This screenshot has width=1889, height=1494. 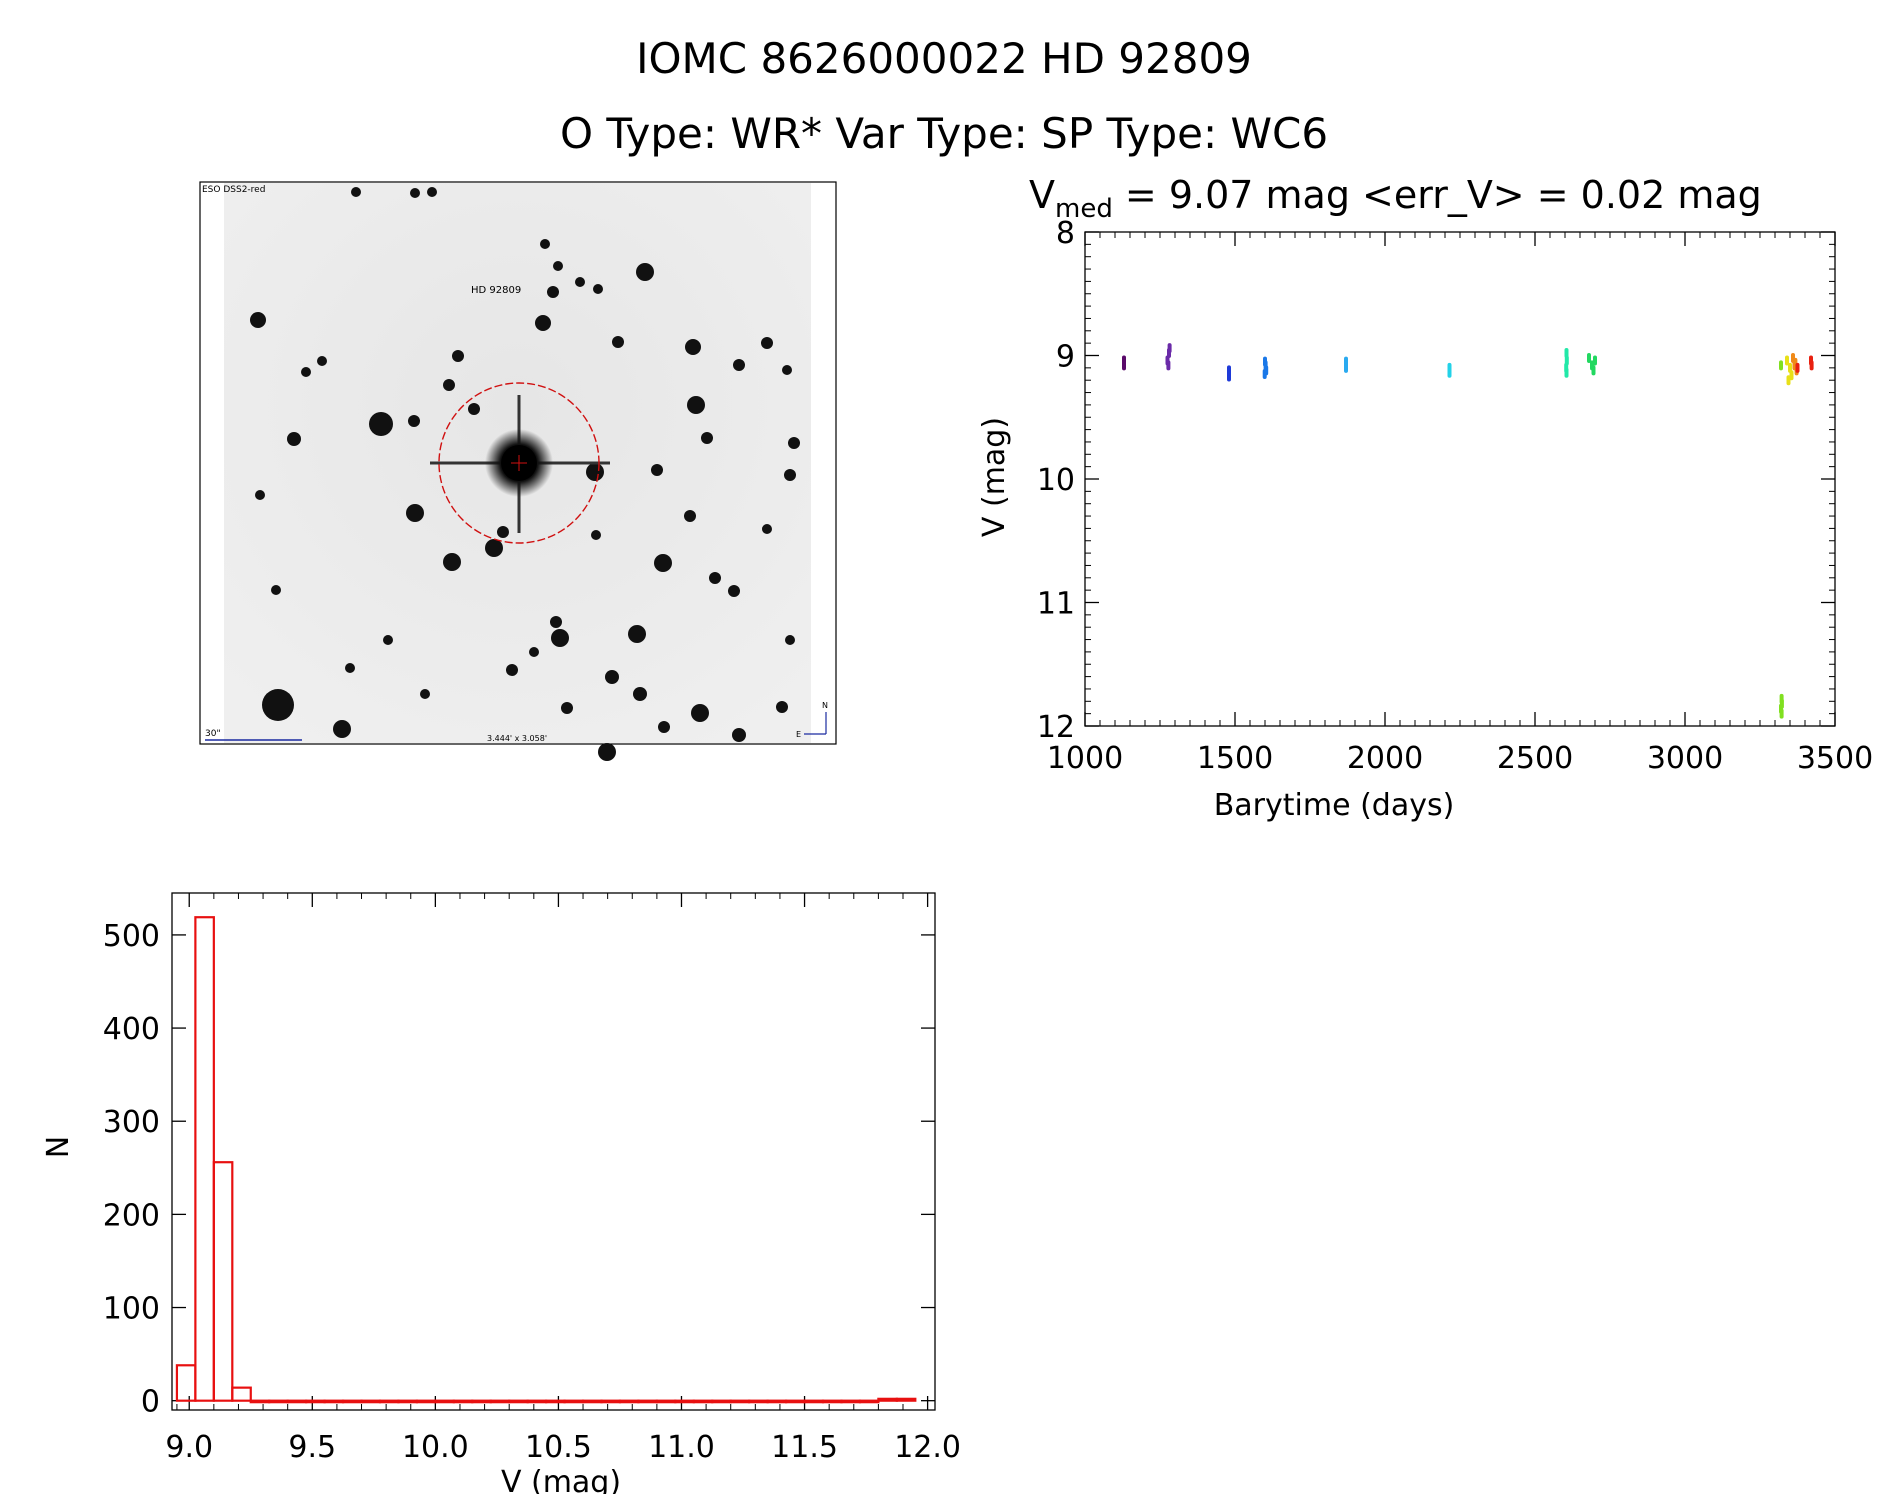 I want to click on scale-label: 30", so click(x=213, y=734).